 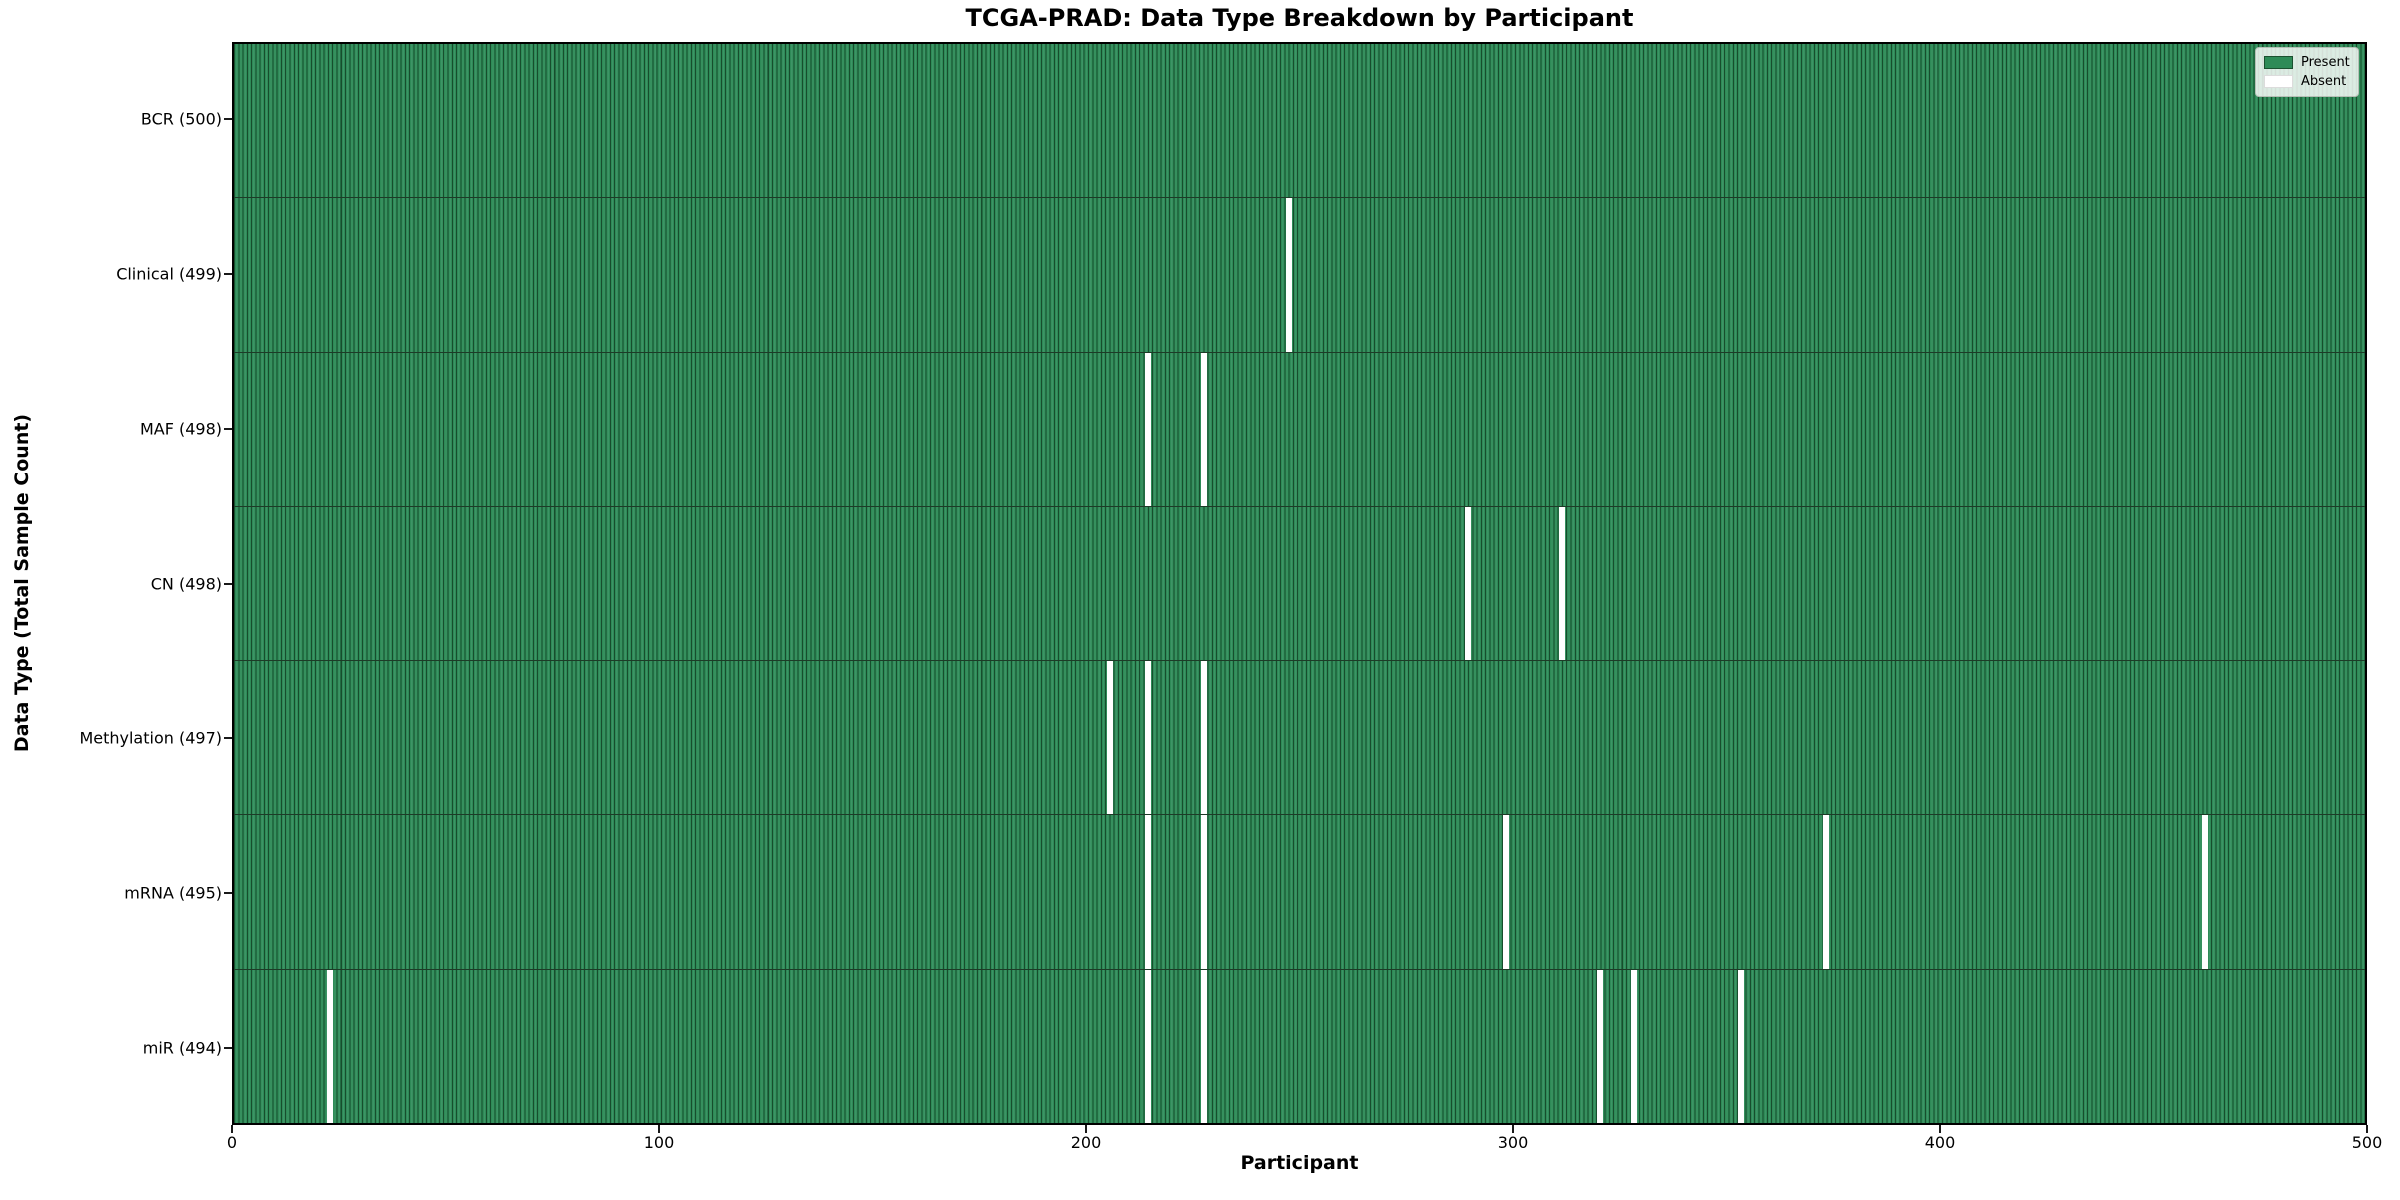 What do you see at coordinates (1299, 1046) in the screenshot?
I see `row-mir` at bounding box center [1299, 1046].